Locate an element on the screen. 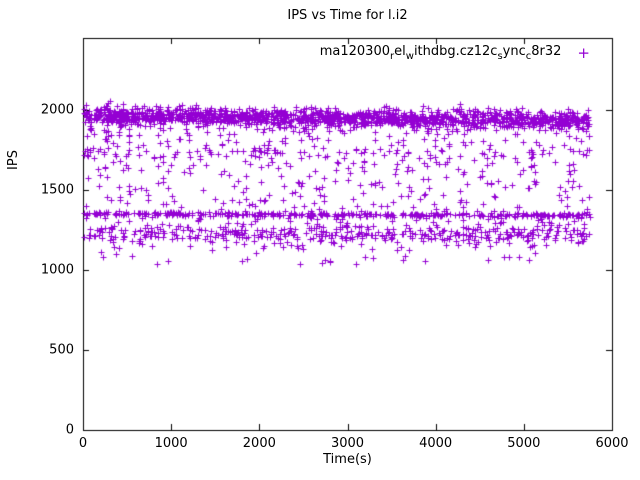 This screenshot has width=640, height=480. legend-subscript: c is located at coordinates (528, 56).